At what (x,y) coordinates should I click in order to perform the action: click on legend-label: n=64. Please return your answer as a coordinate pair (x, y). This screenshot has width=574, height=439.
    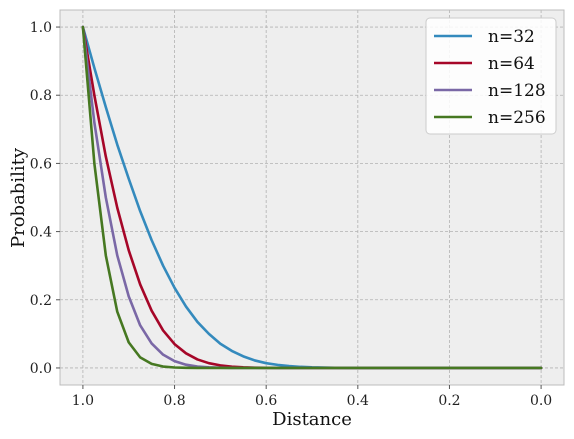
    Looking at the image, I should click on (511, 64).